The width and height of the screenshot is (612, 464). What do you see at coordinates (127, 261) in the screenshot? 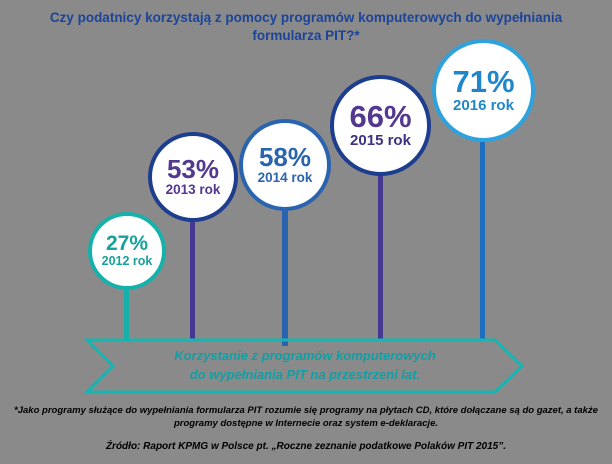
I see `year-label: 2012 rok` at bounding box center [127, 261].